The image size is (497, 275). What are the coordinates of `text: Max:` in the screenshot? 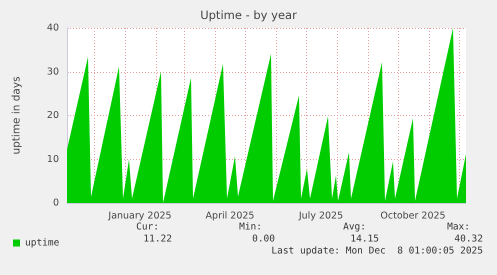 It's located at (458, 227).